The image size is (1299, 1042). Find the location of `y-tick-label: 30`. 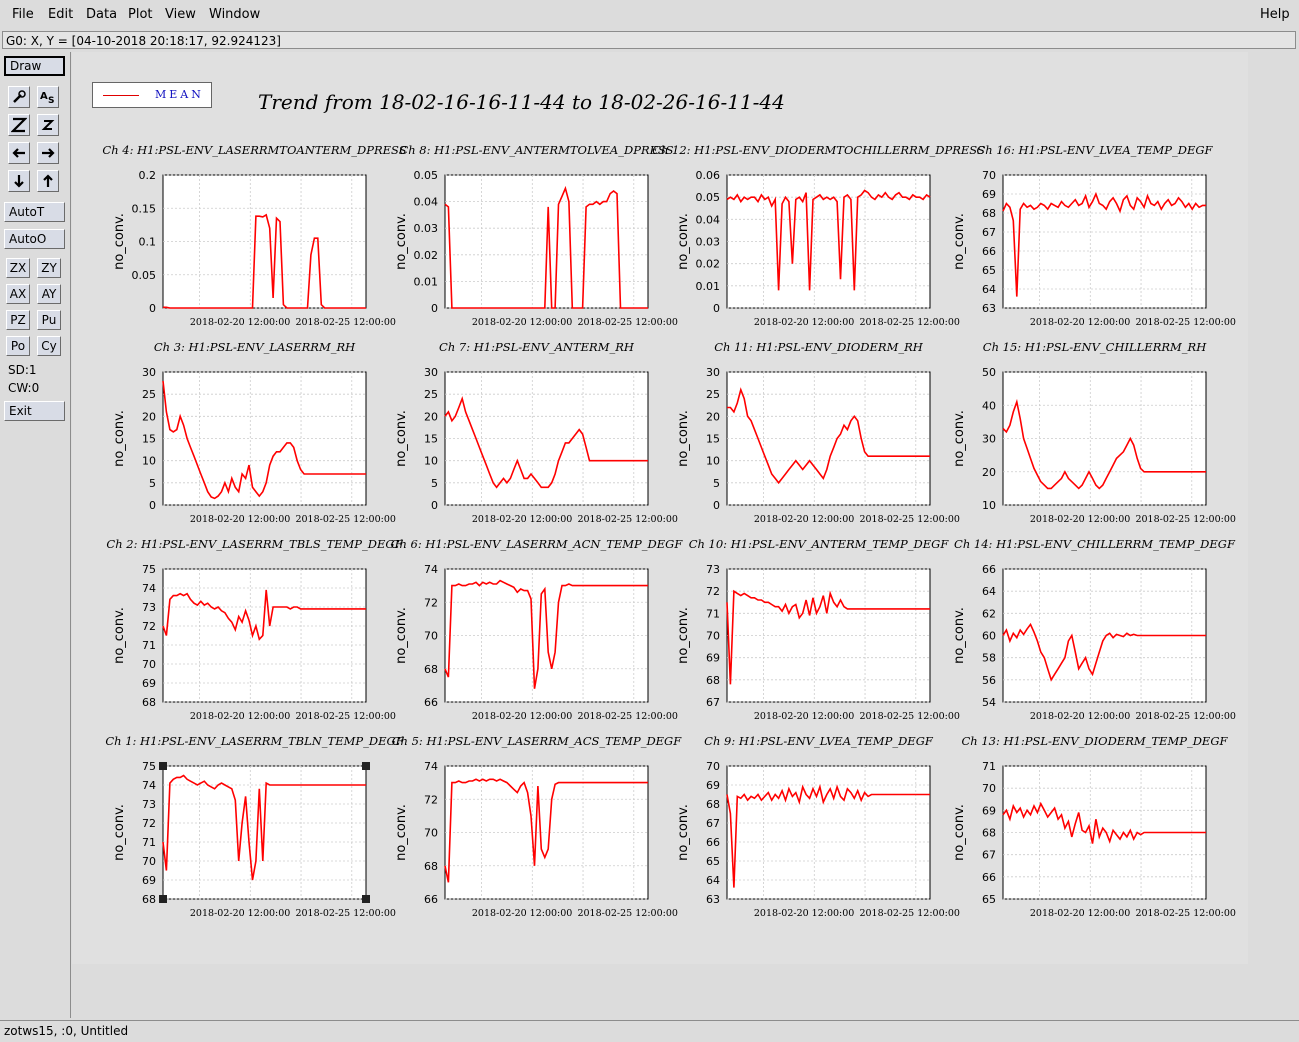

y-tick-label: 30 is located at coordinates (713, 372).